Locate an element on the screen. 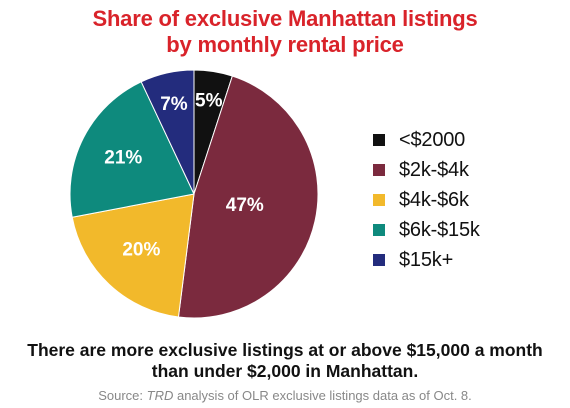 The image size is (570, 408). chart-note-line-2: than under $2,000 in Manhattan. is located at coordinates (285, 371).